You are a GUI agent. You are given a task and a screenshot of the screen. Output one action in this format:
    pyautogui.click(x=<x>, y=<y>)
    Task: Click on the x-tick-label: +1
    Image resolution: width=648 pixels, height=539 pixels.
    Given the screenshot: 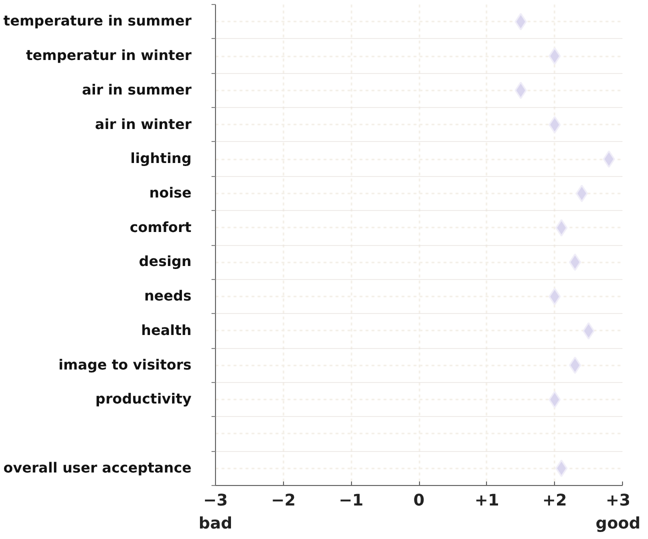 What is the action you would take?
    pyautogui.click(x=487, y=500)
    